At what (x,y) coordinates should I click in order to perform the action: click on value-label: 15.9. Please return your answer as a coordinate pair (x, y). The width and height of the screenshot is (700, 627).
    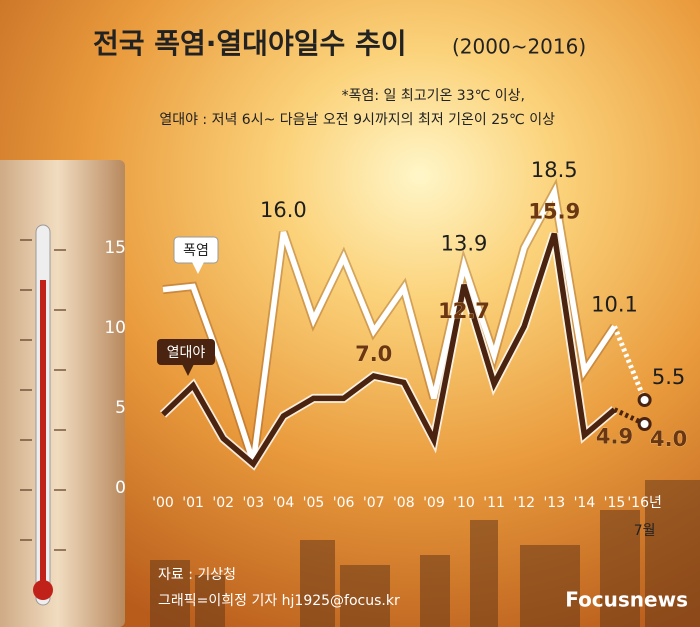
    Looking at the image, I should click on (554, 212).